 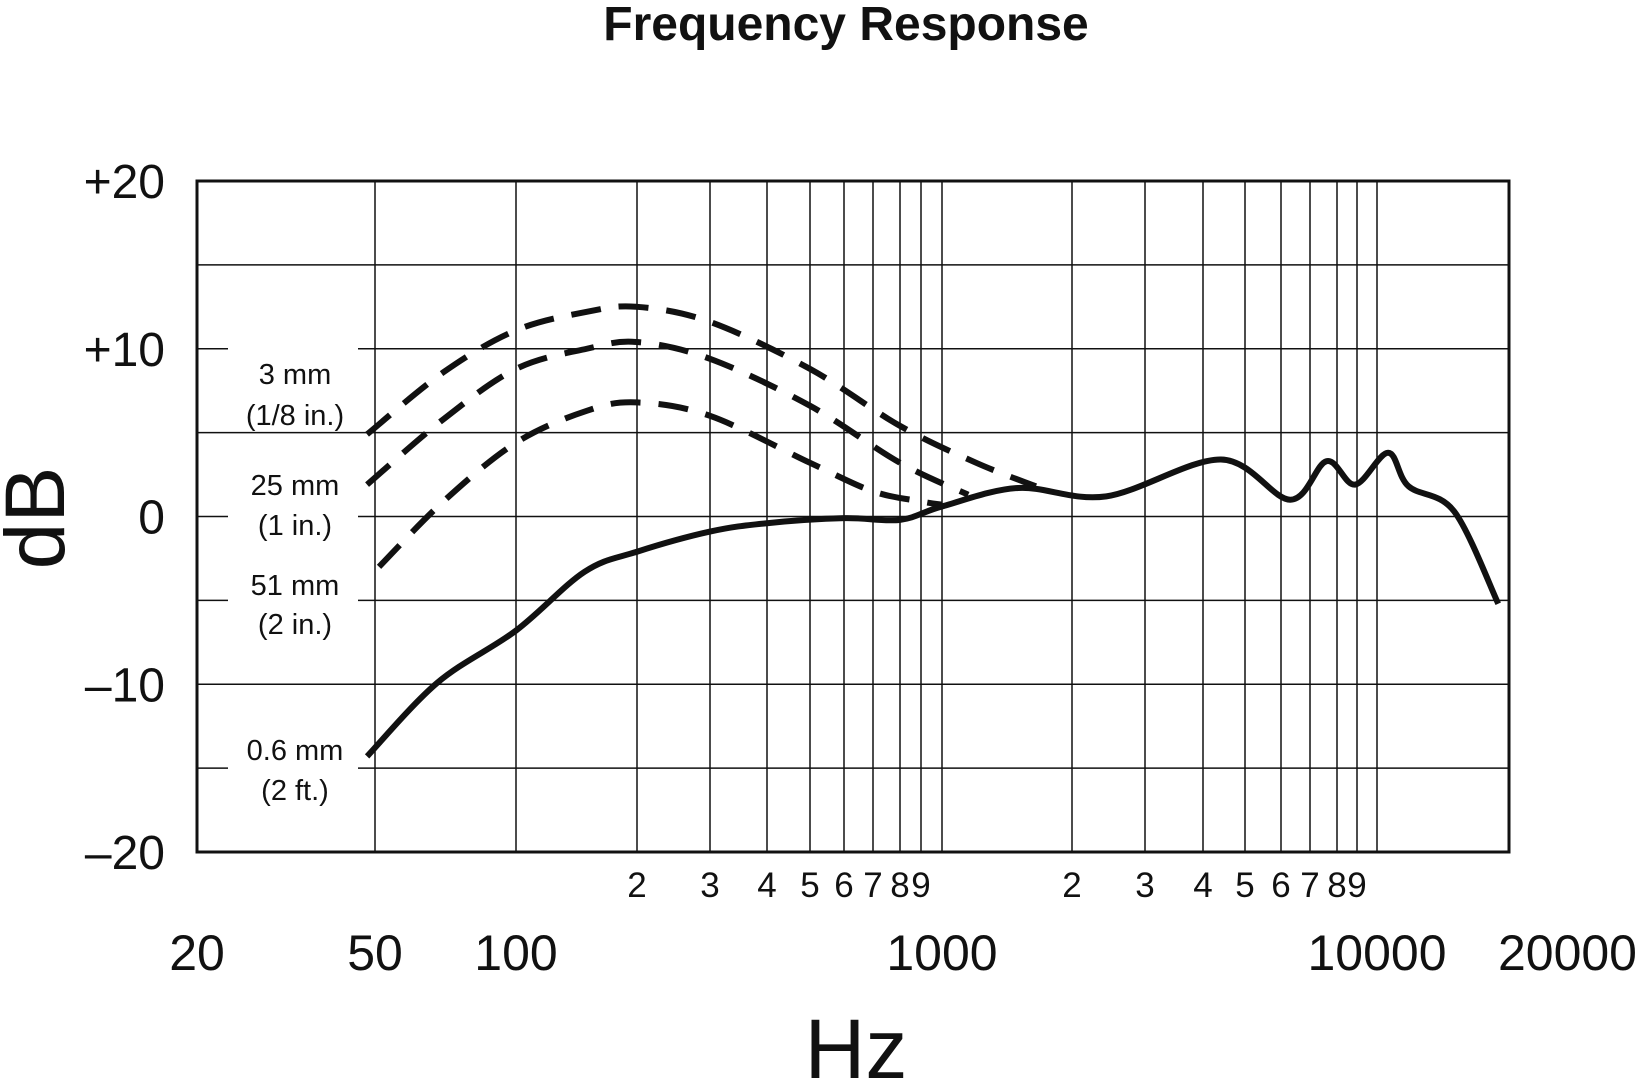 I want to click on x-major-tick-label: 20000, so click(x=1567, y=953).